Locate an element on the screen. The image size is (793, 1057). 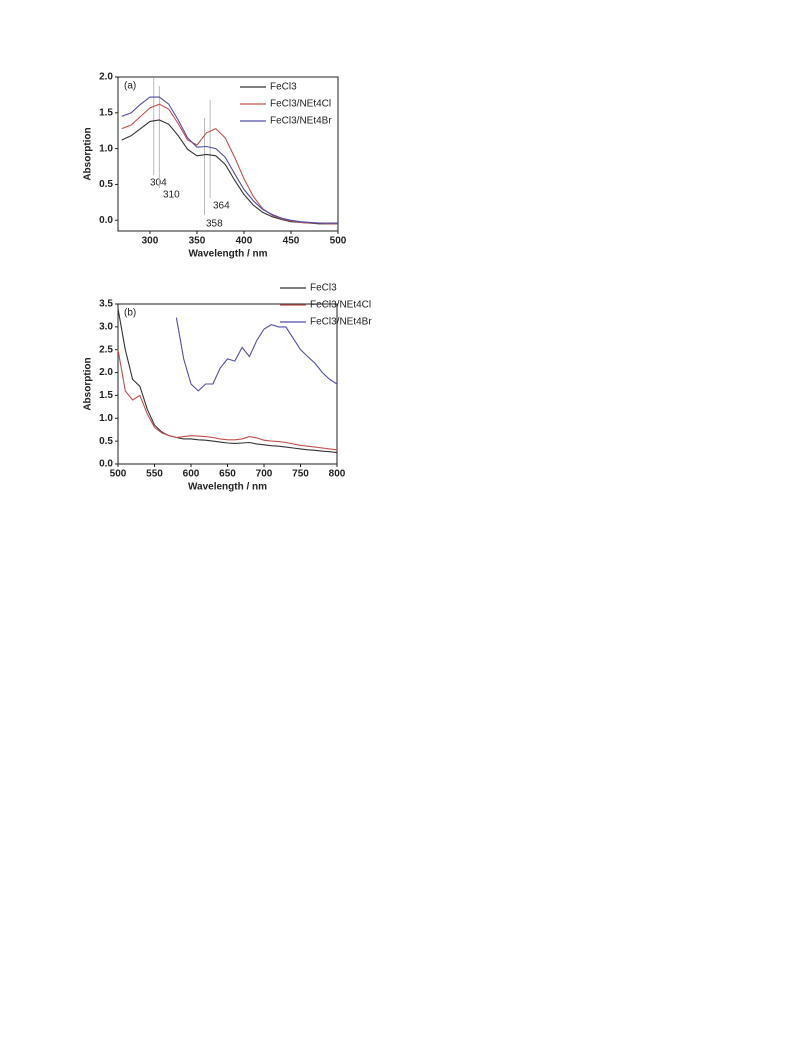
x-tick-label: 400 is located at coordinates (244, 241).